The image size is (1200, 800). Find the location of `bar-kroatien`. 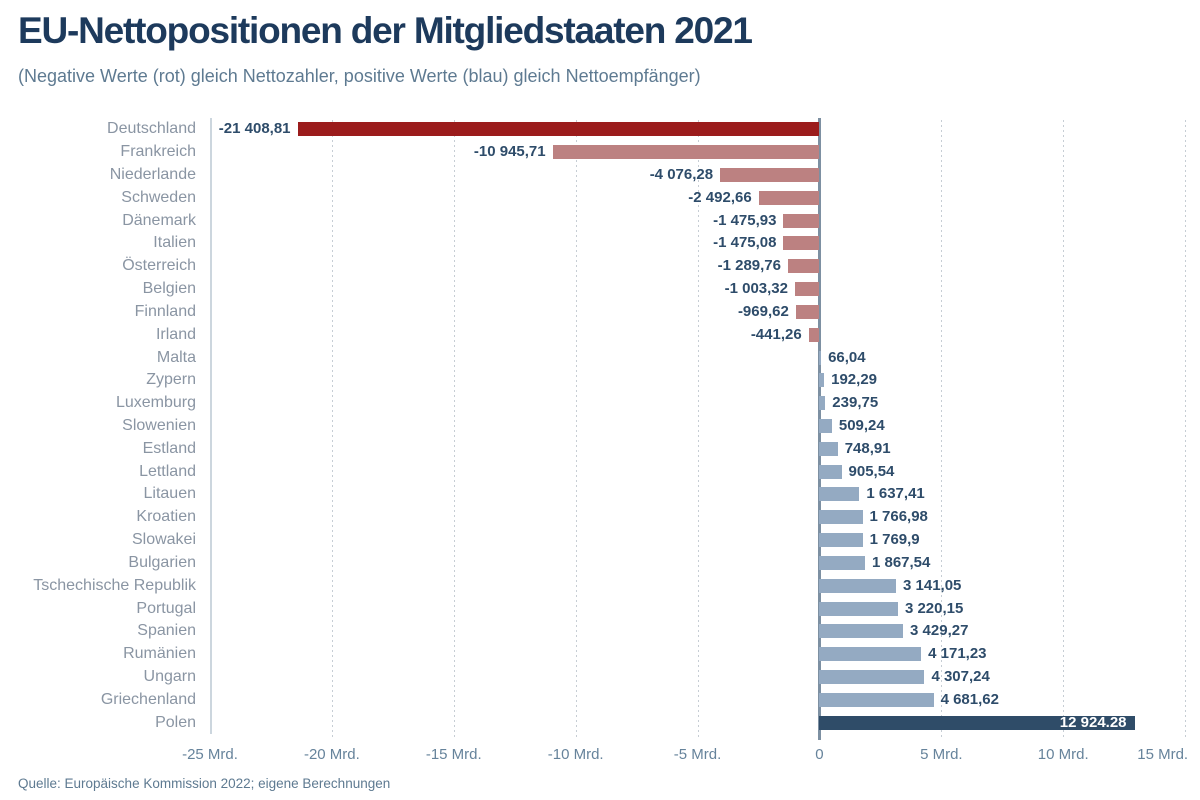

bar-kroatien is located at coordinates (841, 517).